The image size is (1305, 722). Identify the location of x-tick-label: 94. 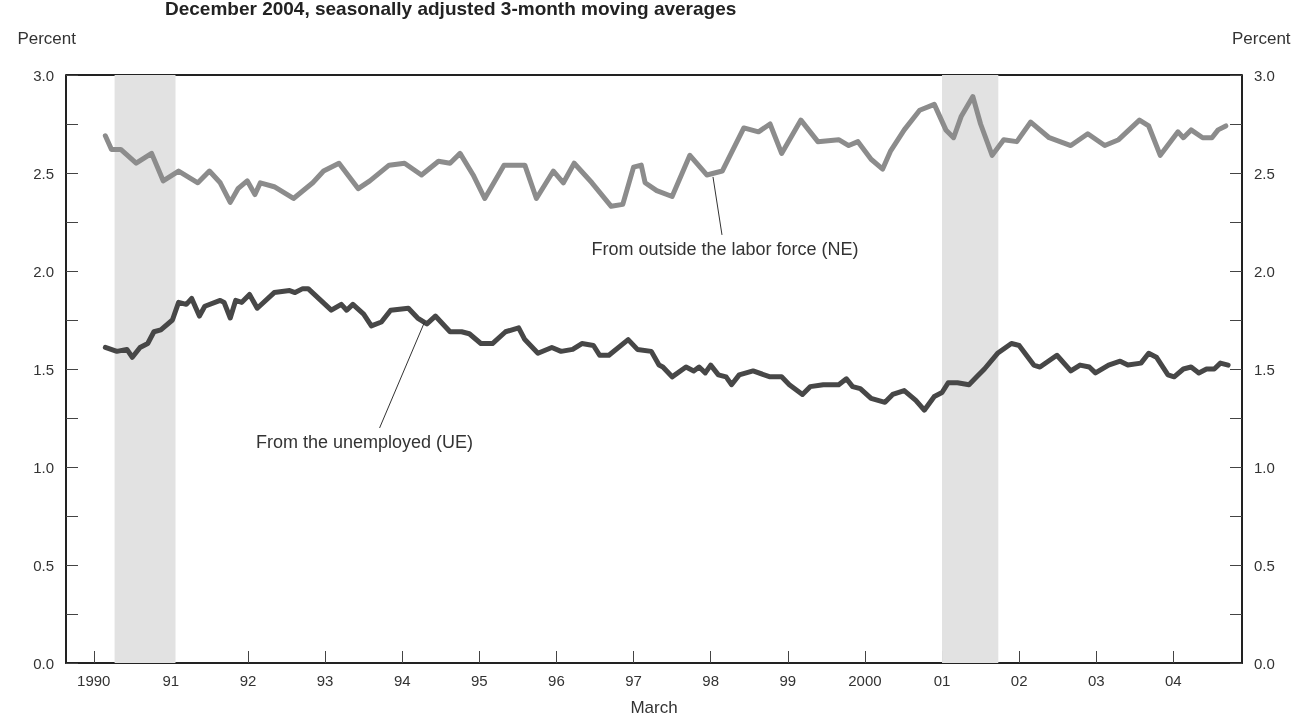
(402, 680).